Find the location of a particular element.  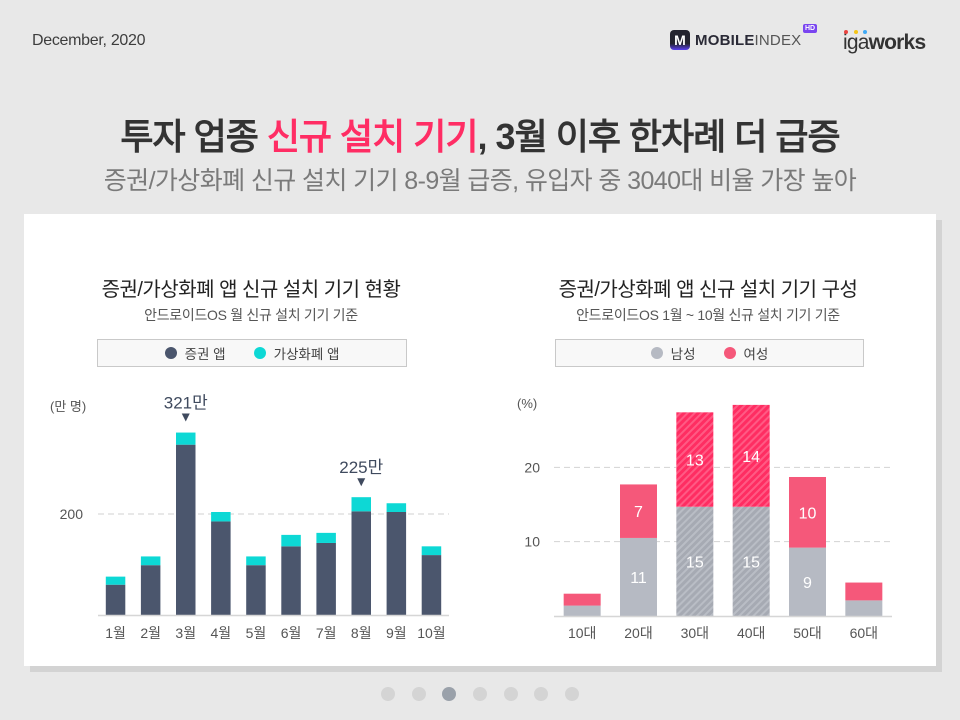

bar-value-label: 11 is located at coordinates (638, 578).